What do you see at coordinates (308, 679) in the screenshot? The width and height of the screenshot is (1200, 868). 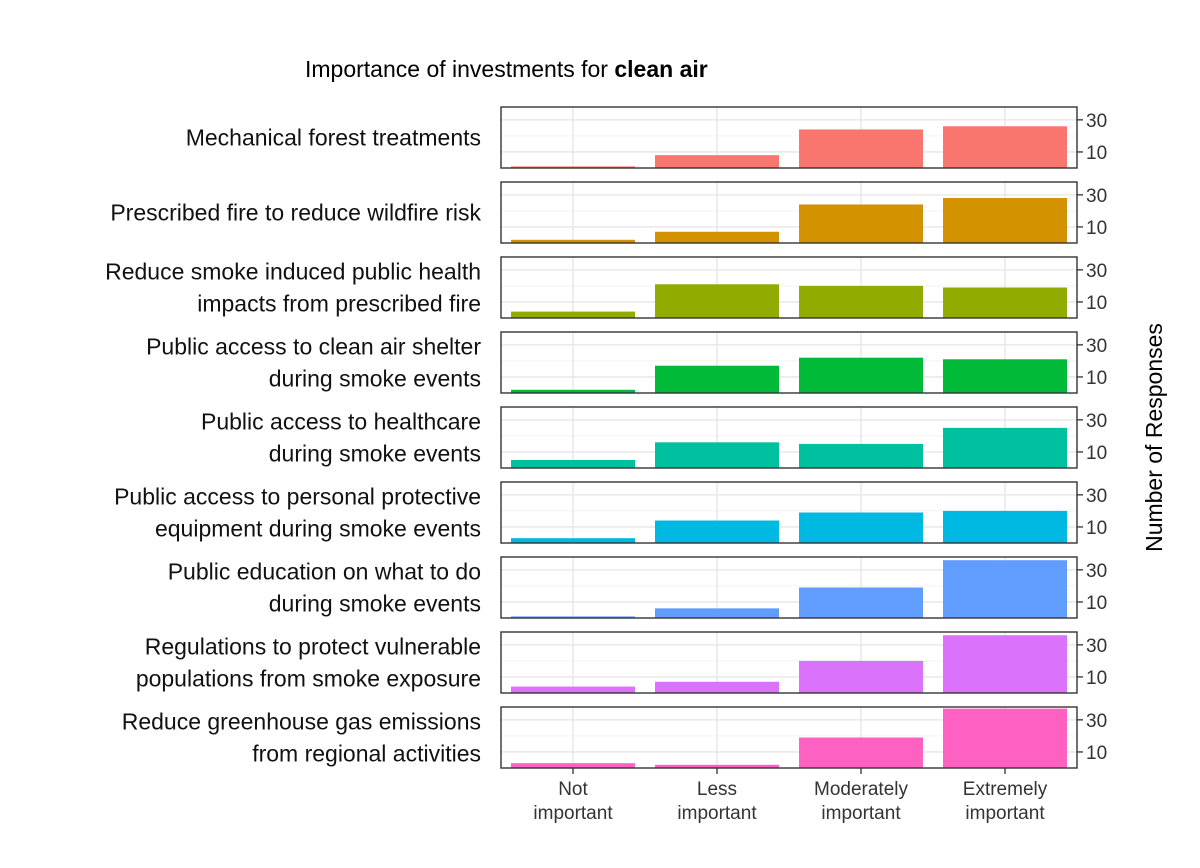 I see `facet-label: populations from smoke exposure` at bounding box center [308, 679].